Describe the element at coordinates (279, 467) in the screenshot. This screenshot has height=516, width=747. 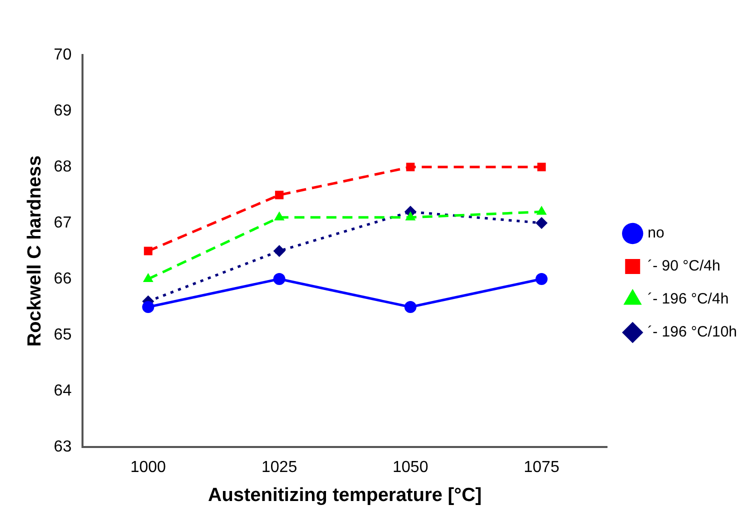
I see `x-tick-label: 1025` at that location.